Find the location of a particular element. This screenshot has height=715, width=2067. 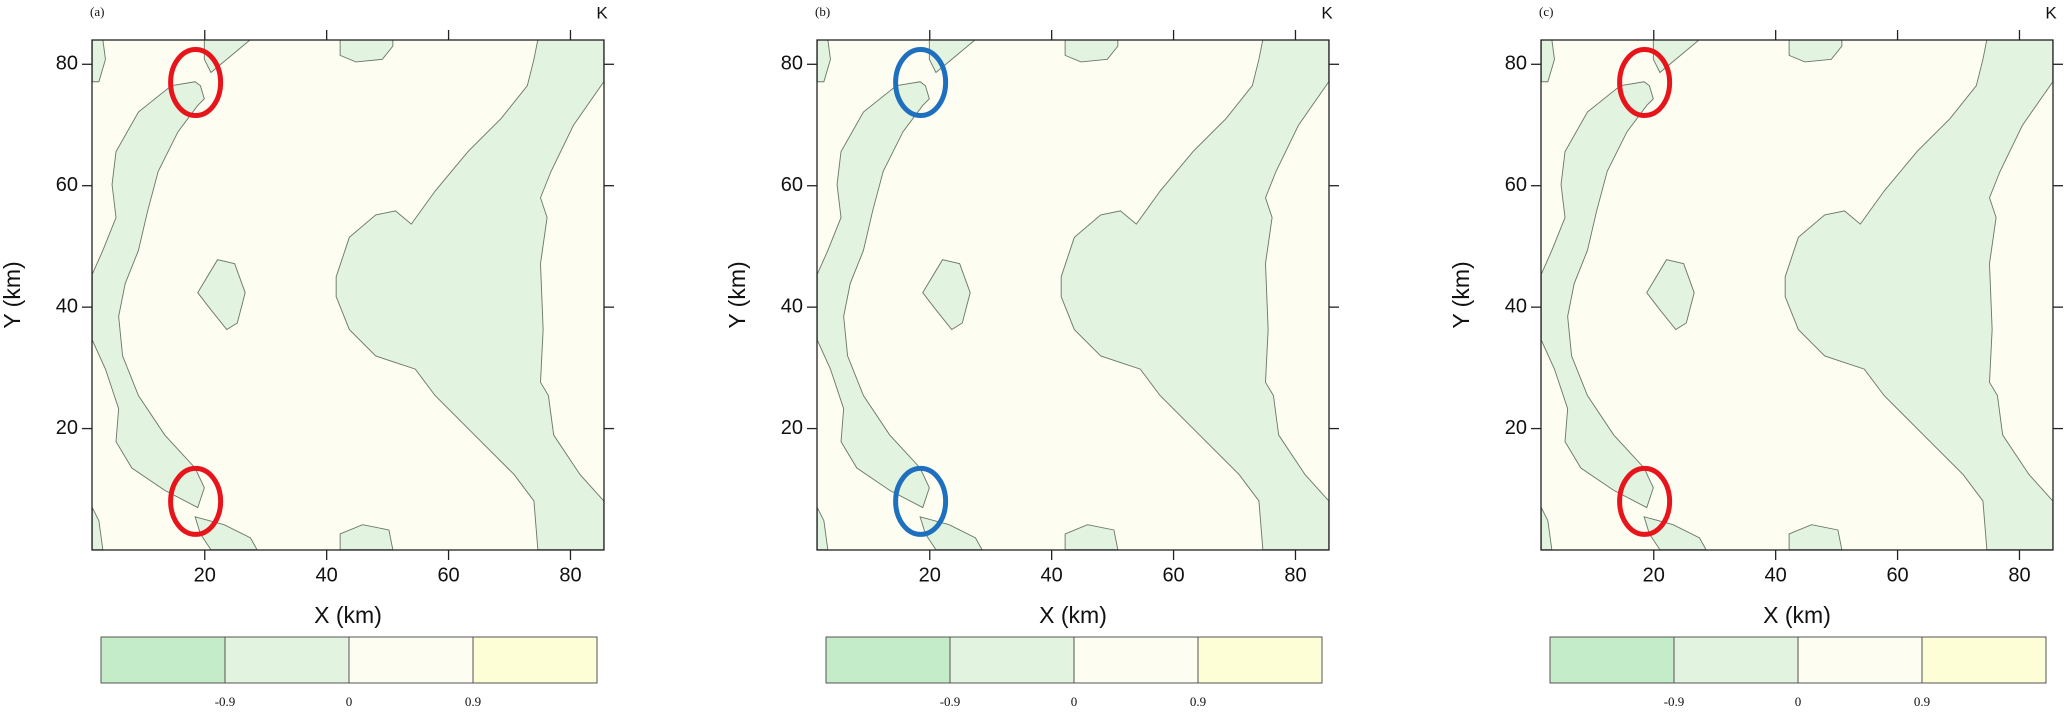

panel-label: (a) is located at coordinates (97, 11).